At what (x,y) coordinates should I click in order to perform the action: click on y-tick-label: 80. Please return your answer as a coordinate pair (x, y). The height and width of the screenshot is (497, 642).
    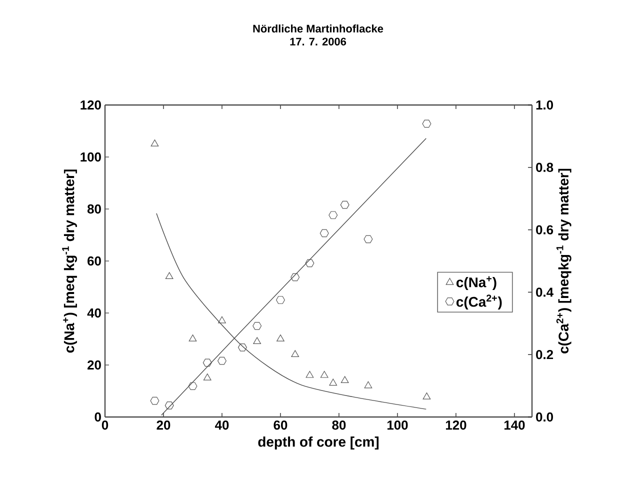
    Looking at the image, I should click on (94, 209).